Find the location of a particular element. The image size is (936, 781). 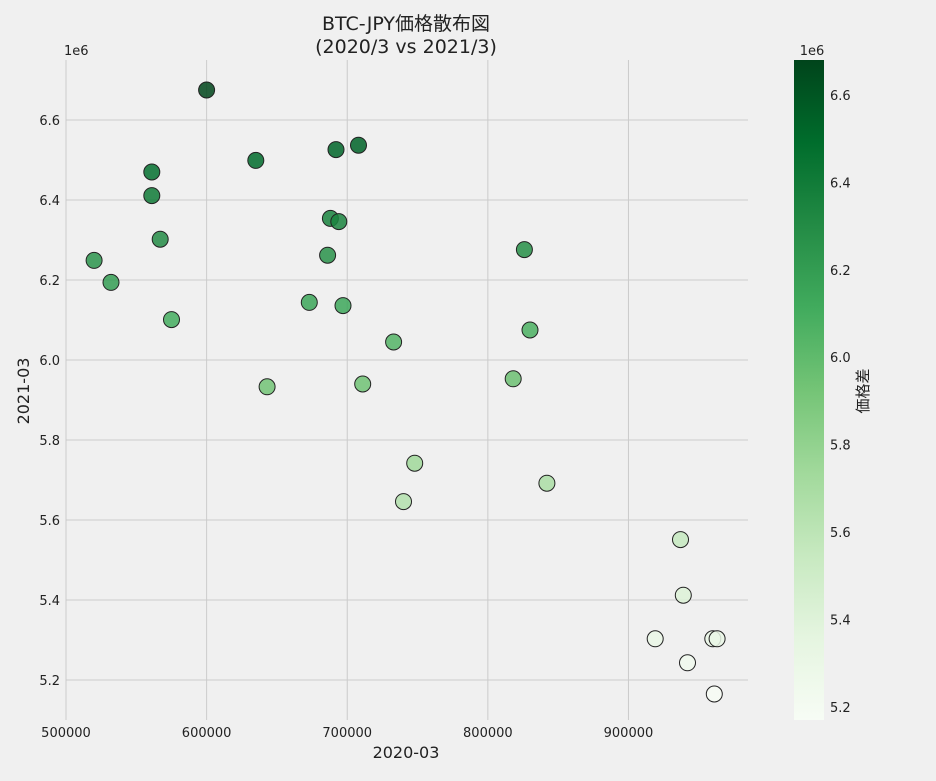

x-axis-label: 2020-03 is located at coordinates (406, 752).